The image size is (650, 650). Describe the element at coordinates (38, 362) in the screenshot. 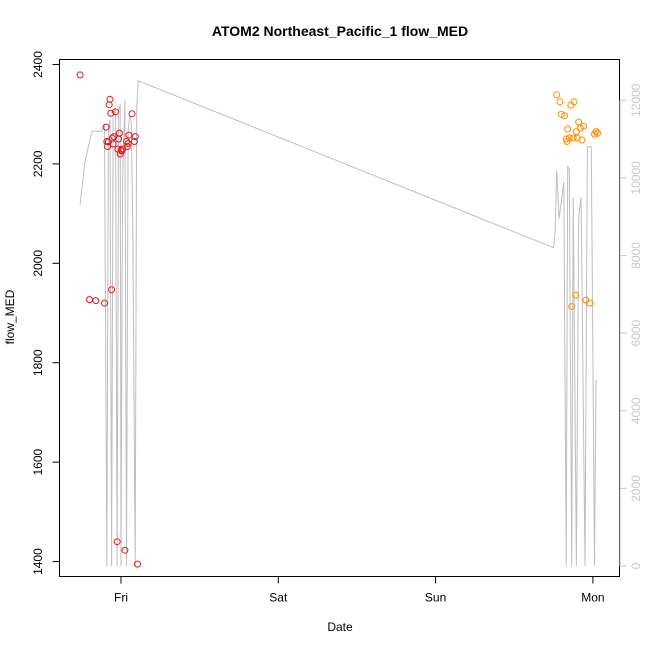

I see `y-tick-label: 1800` at that location.